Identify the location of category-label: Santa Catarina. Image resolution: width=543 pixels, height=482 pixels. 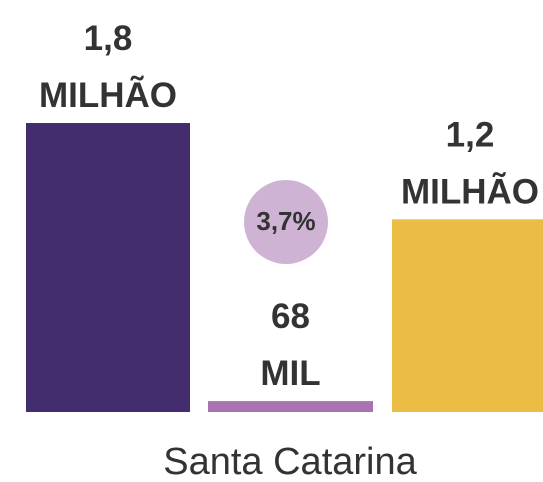
(290, 461).